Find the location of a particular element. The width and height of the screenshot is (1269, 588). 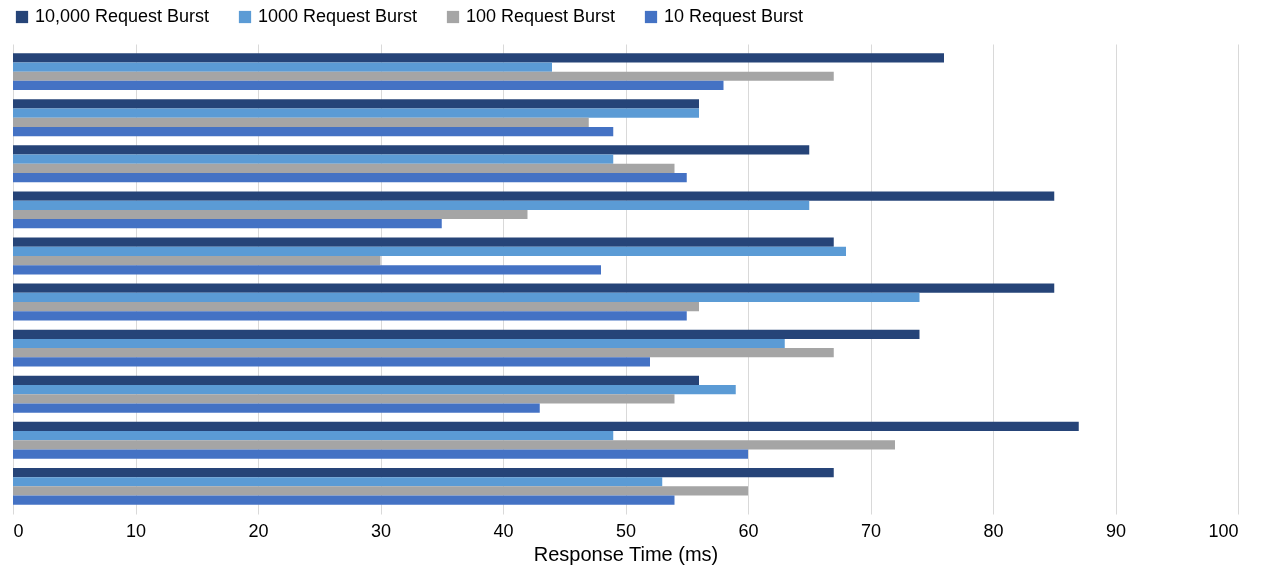

x-tick-label: 10 is located at coordinates (136, 530).